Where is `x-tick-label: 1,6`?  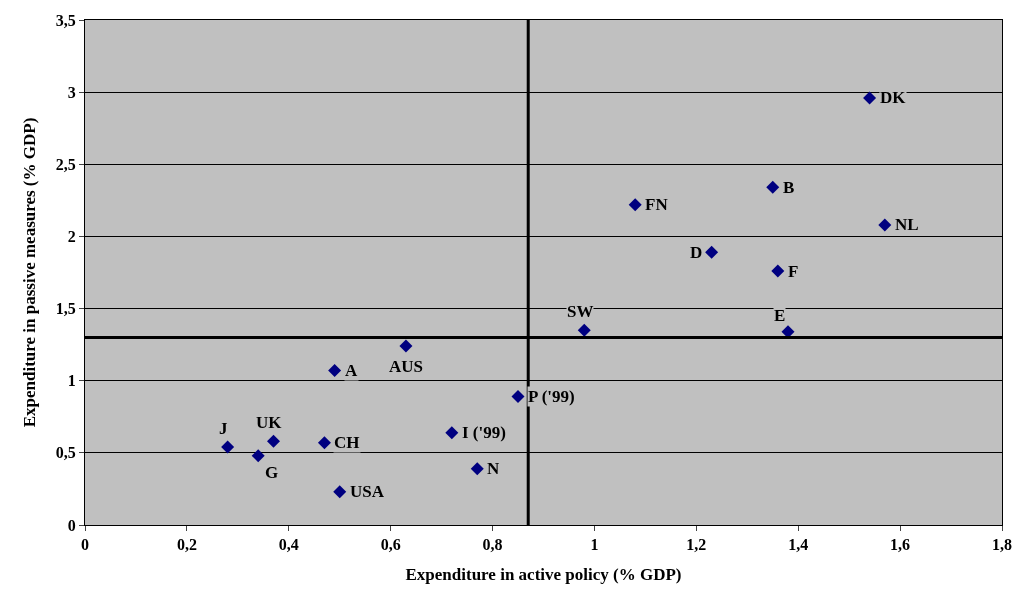
x-tick-label: 1,6 is located at coordinates (900, 545).